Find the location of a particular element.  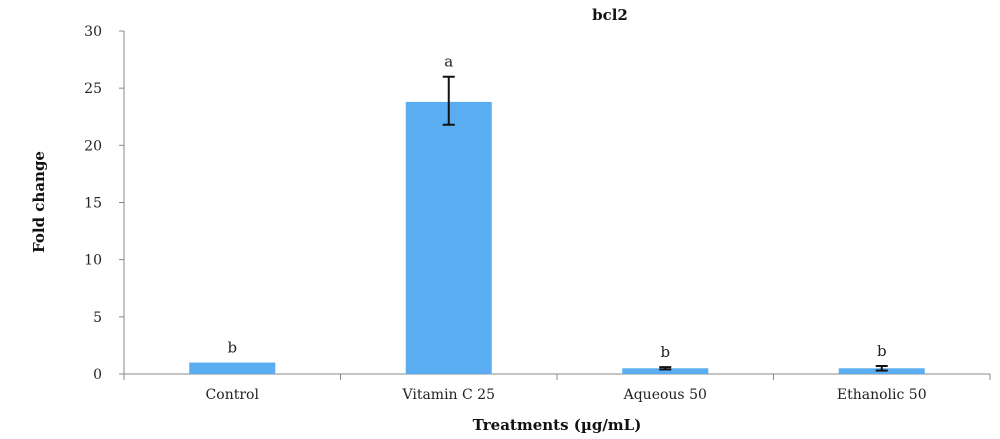

x-tick-label: Control is located at coordinates (233, 395).